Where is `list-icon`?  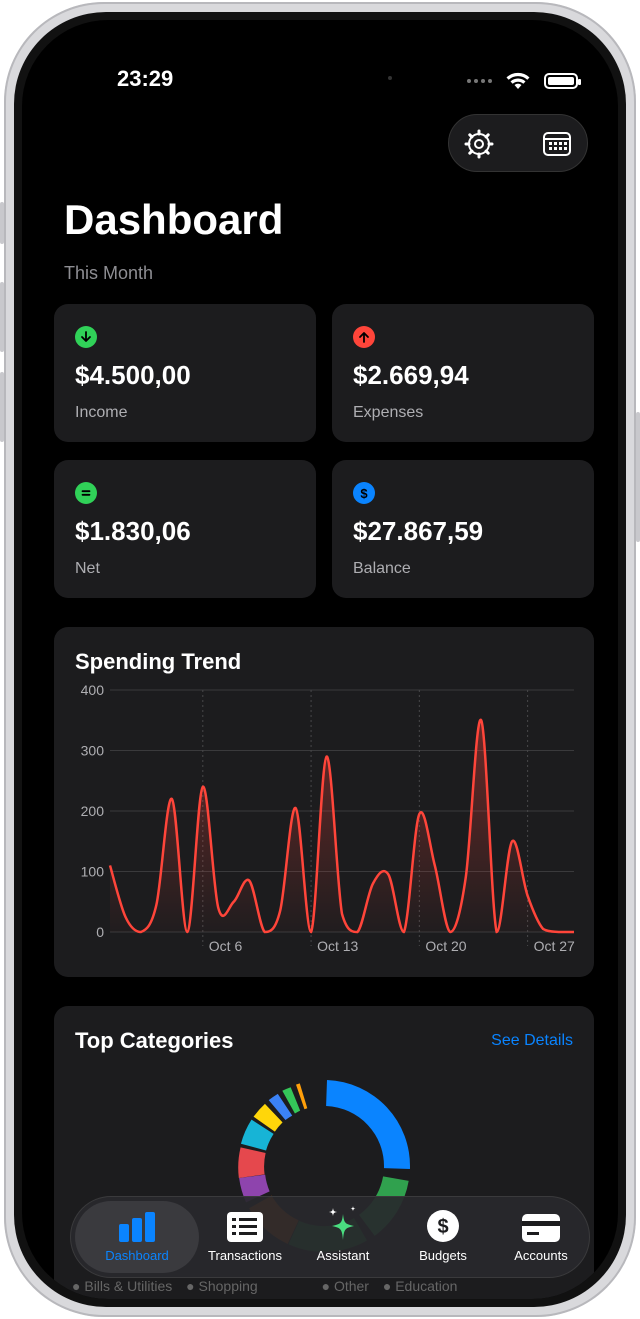 list-icon is located at coordinates (245, 1227).